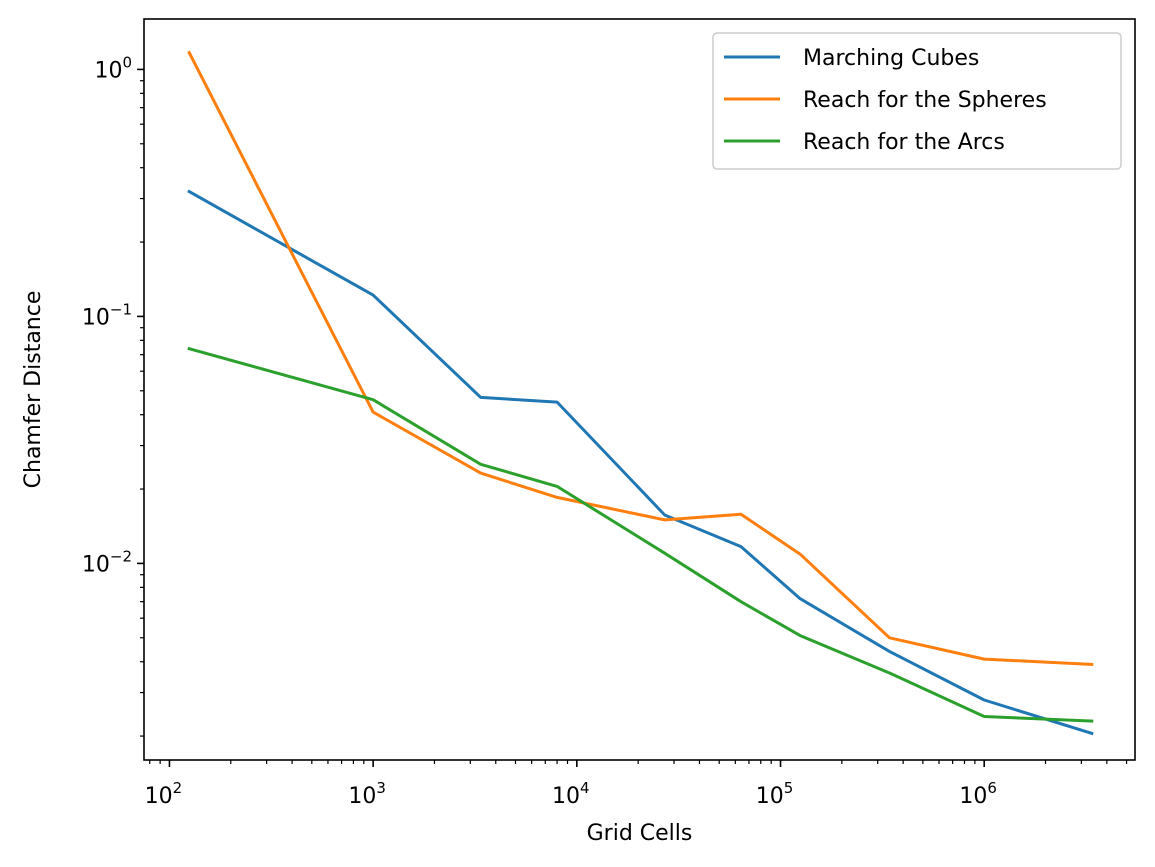 The image size is (1155, 867). What do you see at coordinates (33, 390) in the screenshot?
I see `y-axis-label: Chamfer Distance` at bounding box center [33, 390].